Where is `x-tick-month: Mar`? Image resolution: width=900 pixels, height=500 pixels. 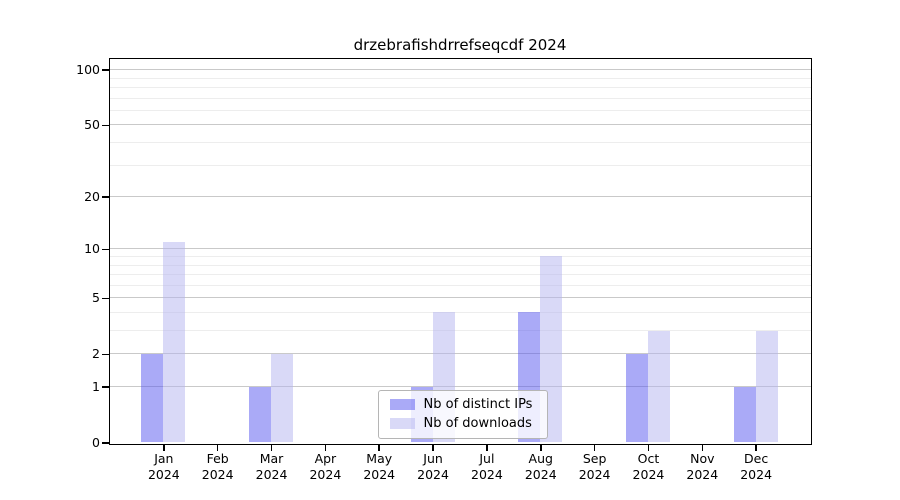 x-tick-month: Mar is located at coordinates (271, 458).